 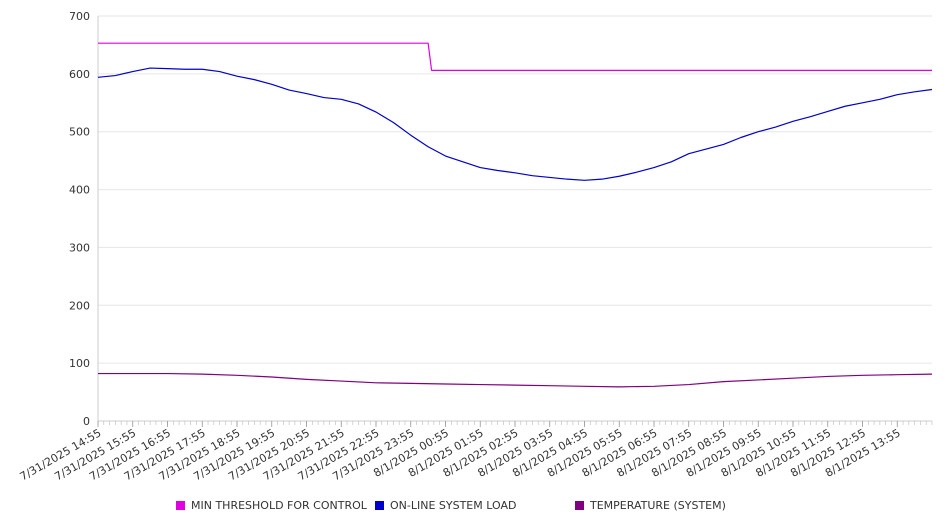 I want to click on y-tick-label: 700, so click(x=79, y=16).